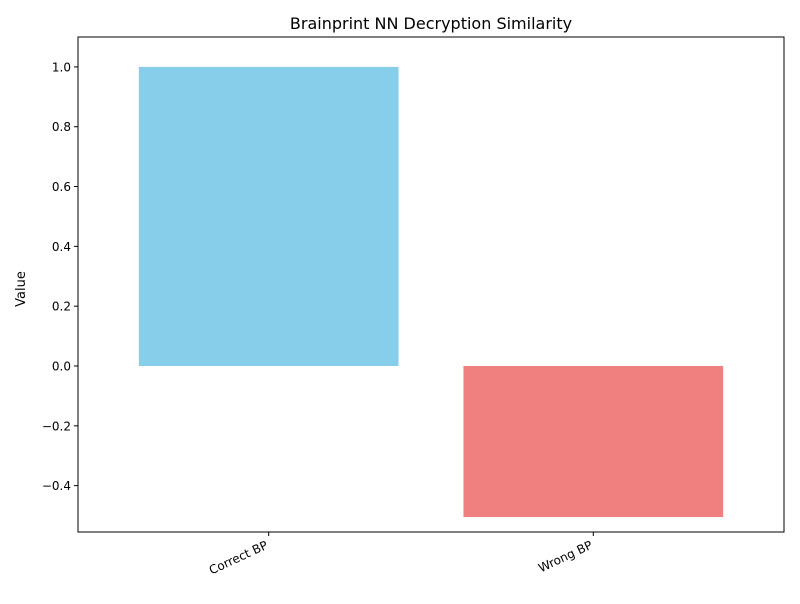 This screenshot has height=604, width=800. Describe the element at coordinates (565, 556) in the screenshot. I see `x-tick-label: Wrong BP` at that location.